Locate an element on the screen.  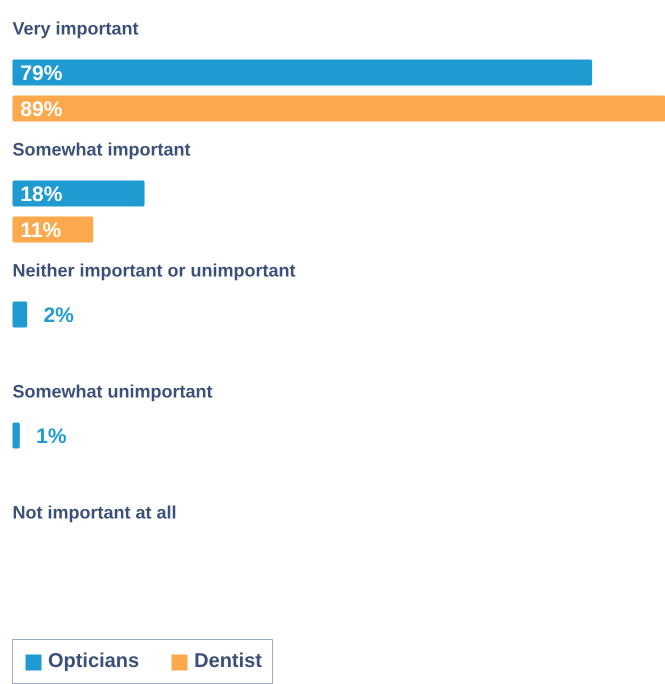
data-label: 11% is located at coordinates (41, 230).